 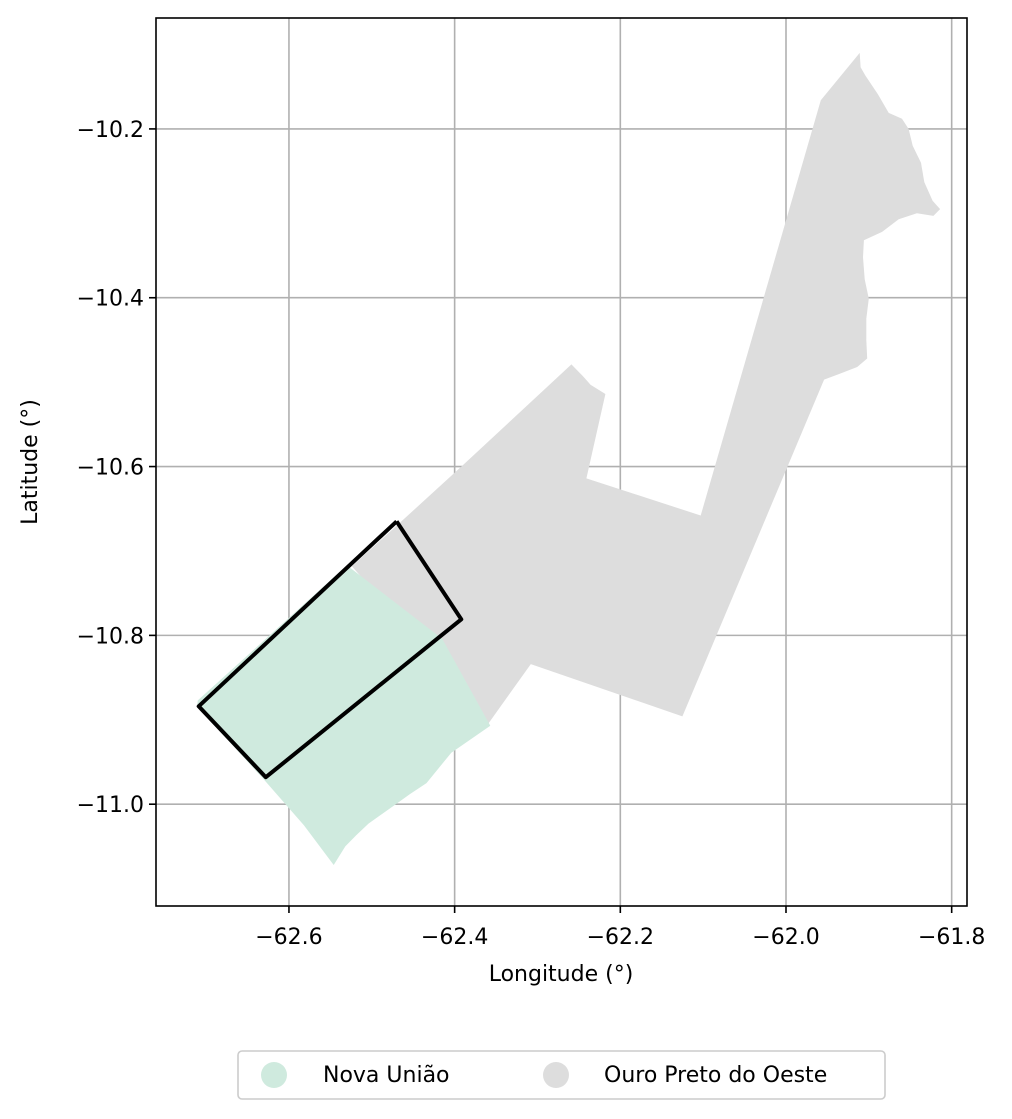 I want to click on x-tick-label: −62.6, so click(x=288, y=937).